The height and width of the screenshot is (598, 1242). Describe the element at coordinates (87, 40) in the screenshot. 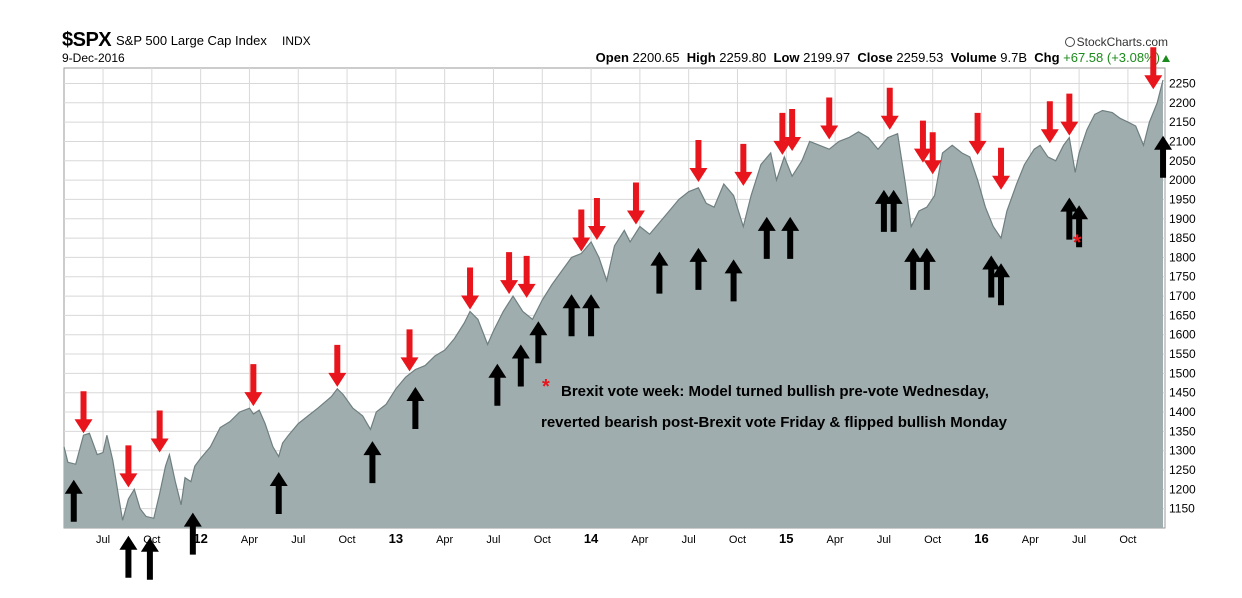

I see `ticker-symbol: $SPX` at that location.